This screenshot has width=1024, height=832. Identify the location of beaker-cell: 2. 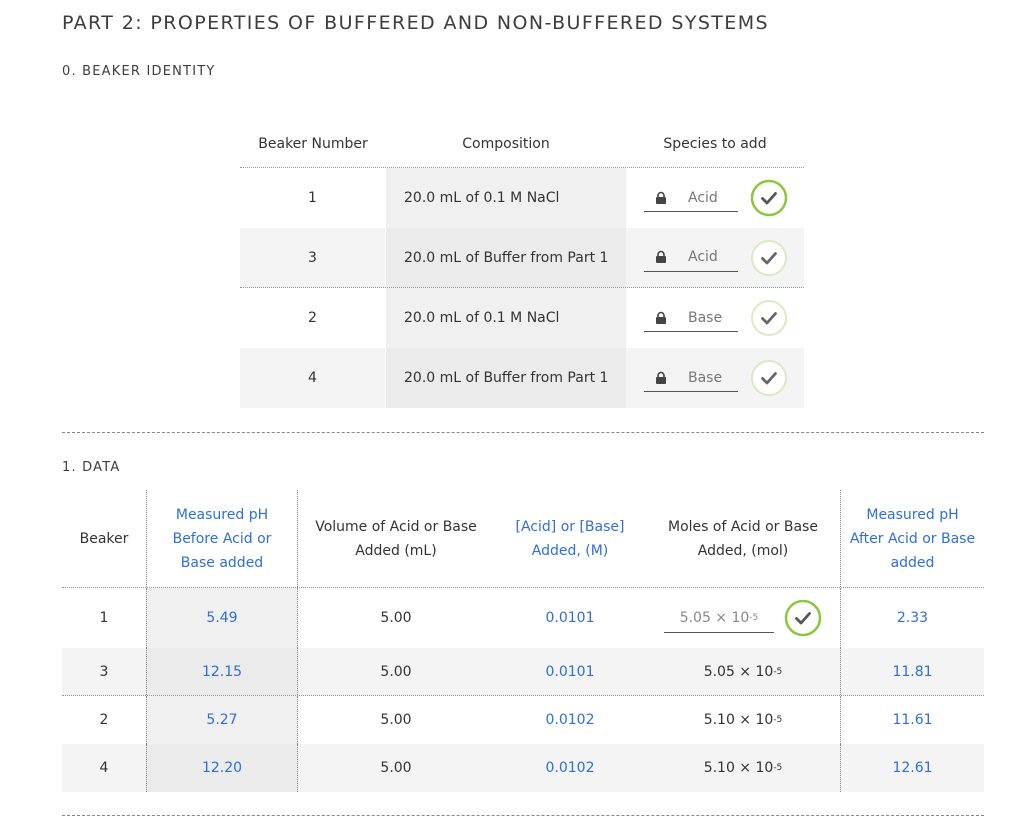
(104, 720).